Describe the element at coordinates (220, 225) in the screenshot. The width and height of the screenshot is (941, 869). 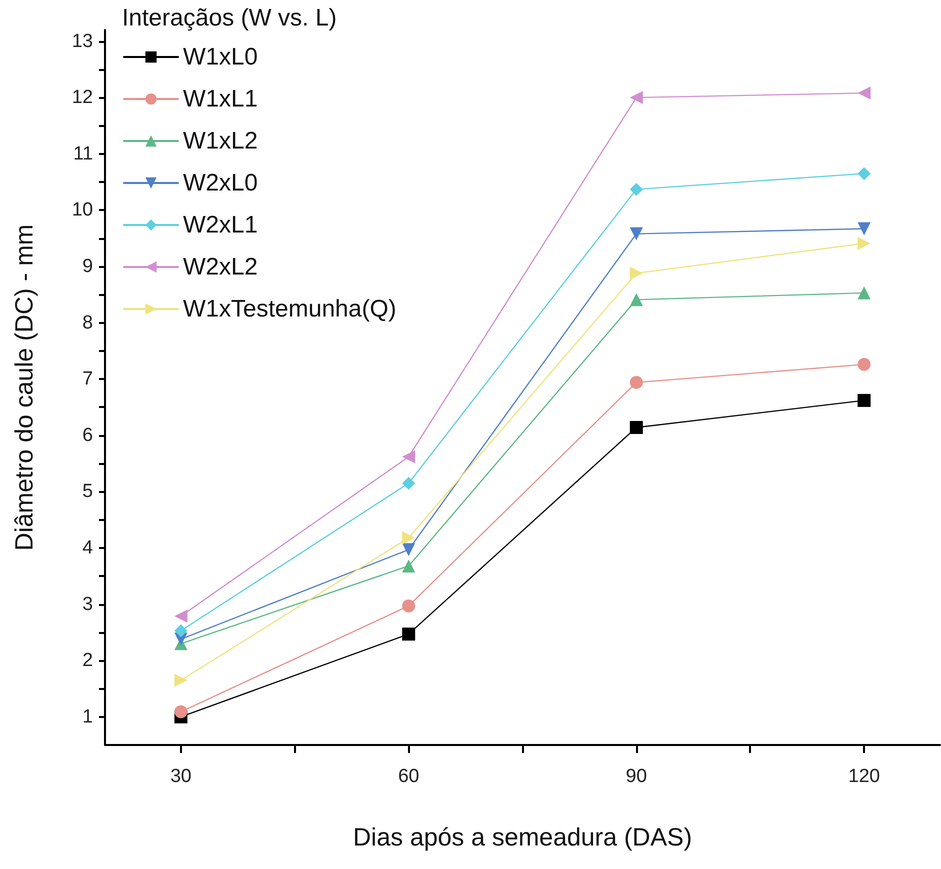
I see `legend-label: W2xL1` at that location.